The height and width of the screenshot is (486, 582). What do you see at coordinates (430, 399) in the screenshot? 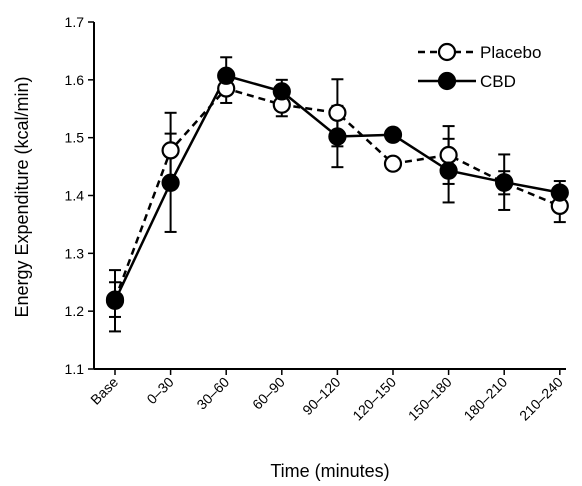
I see `x-tick-label: 150–180` at bounding box center [430, 399].